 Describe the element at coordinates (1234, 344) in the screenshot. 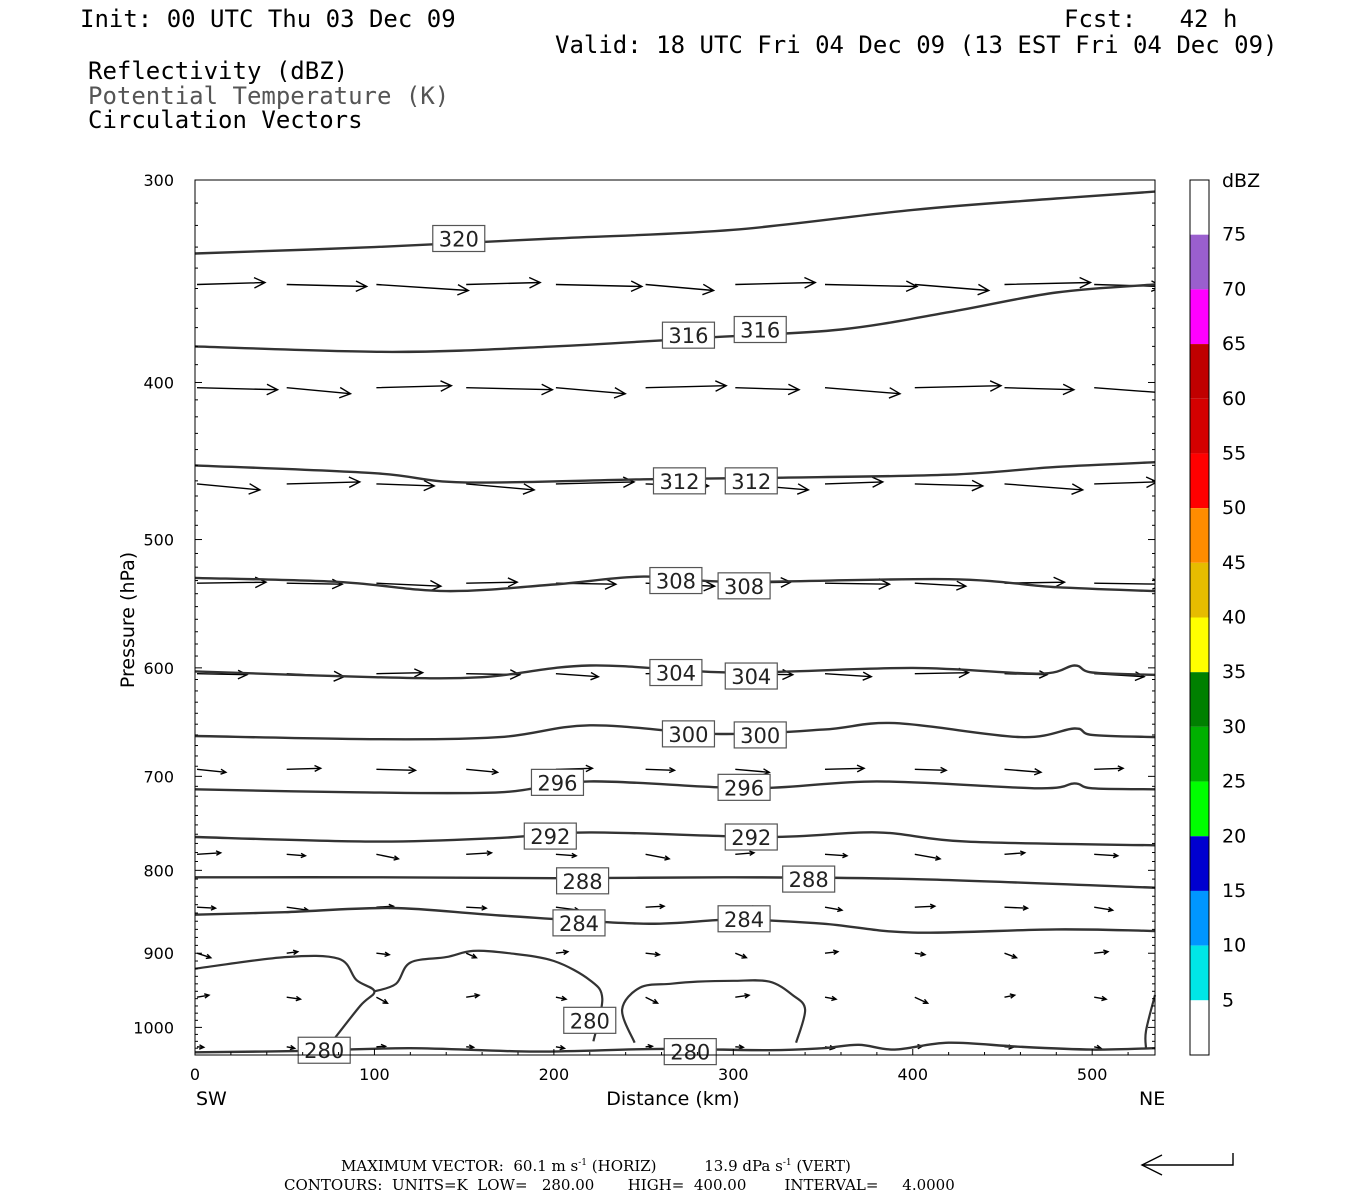

I see `colorbar-label: 65` at that location.